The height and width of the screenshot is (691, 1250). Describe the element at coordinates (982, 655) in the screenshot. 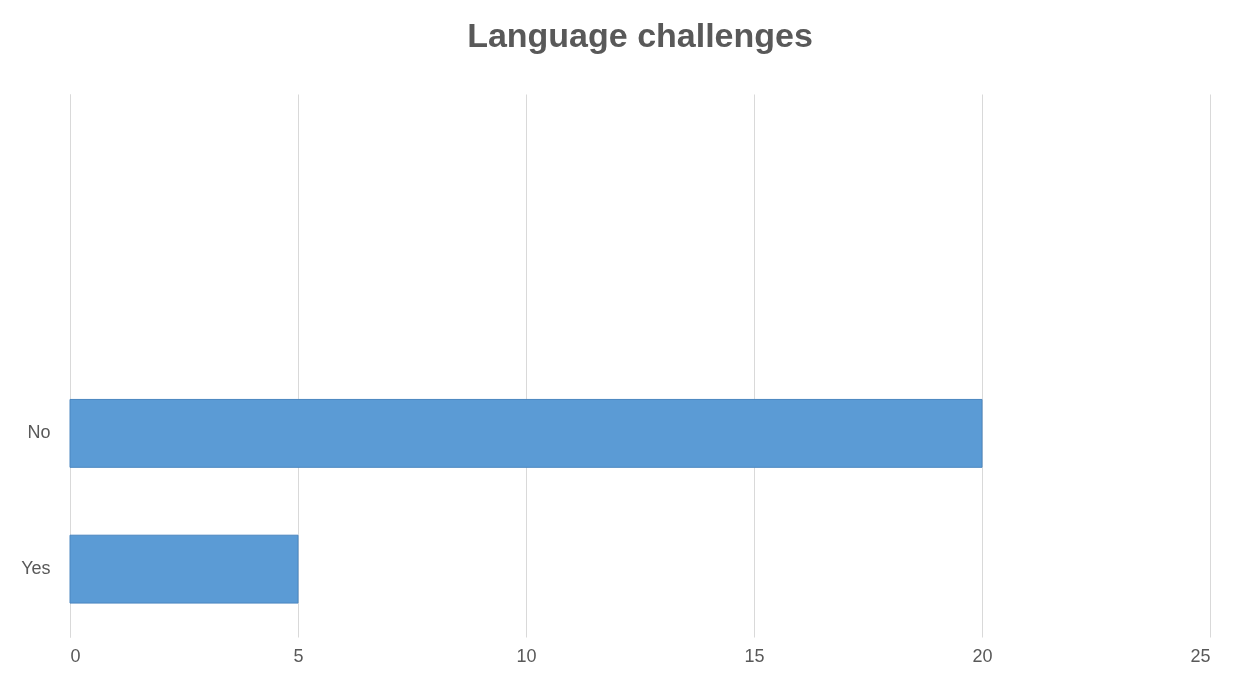

I see `x-tick-label: 20` at that location.